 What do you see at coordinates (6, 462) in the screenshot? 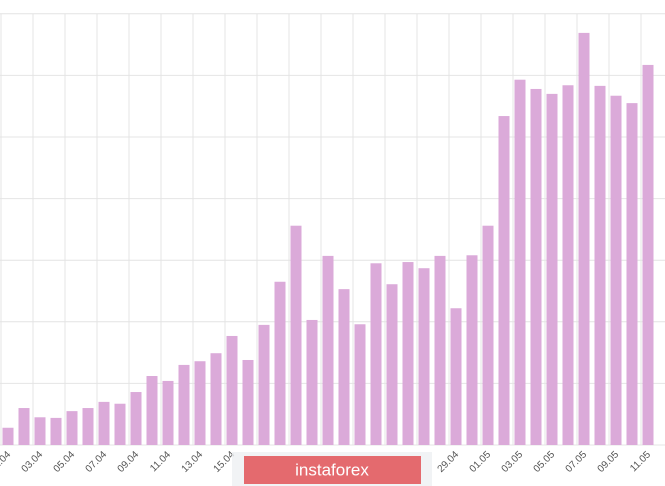
I see `x-tick-label: 01.04` at bounding box center [6, 462].